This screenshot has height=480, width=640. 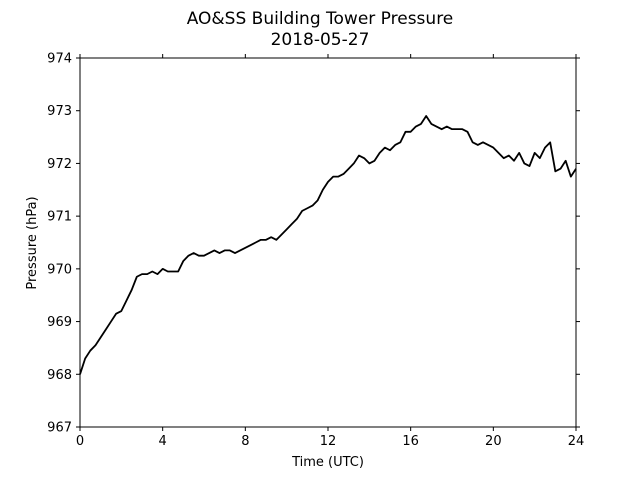 What do you see at coordinates (327, 462) in the screenshot?
I see `x-axis-label: Time (UTC)` at bounding box center [327, 462].